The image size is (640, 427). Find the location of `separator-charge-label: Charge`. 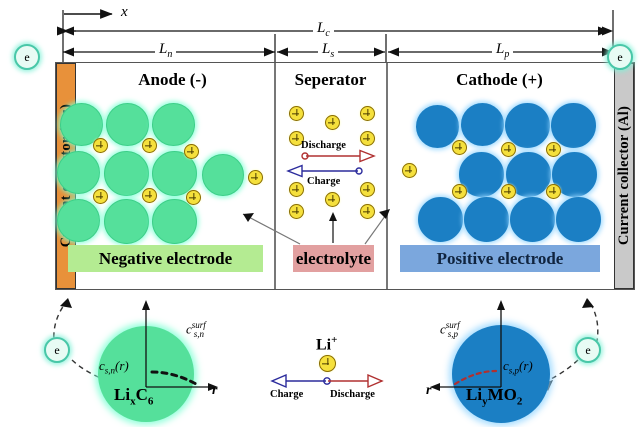

separator-charge-label: Charge is located at coordinates (324, 181).